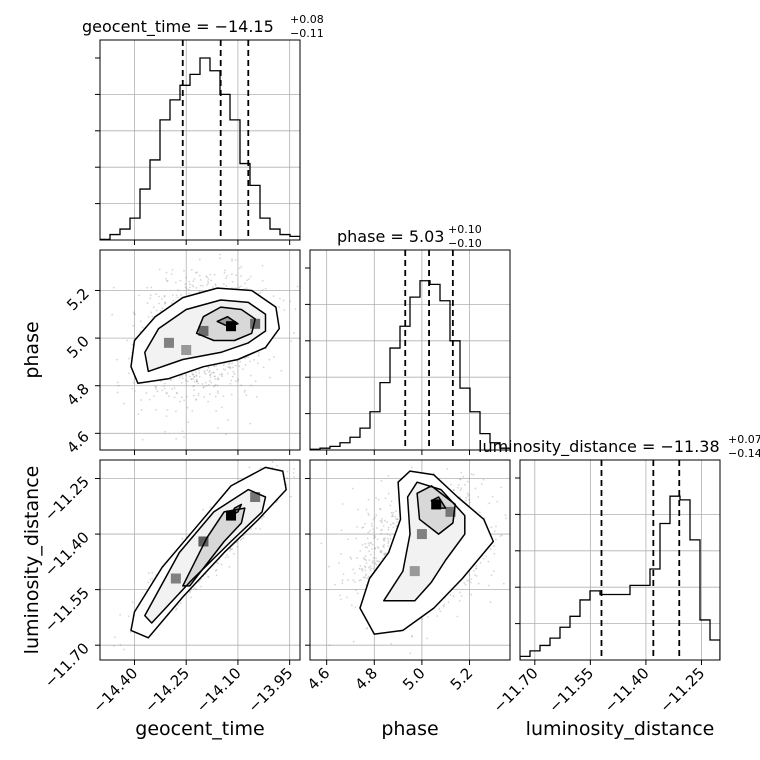 This screenshot has height=760, width=760. What do you see at coordinates (167, 690) in the screenshot?
I see `x-tick-label: −14.25` at bounding box center [167, 690].